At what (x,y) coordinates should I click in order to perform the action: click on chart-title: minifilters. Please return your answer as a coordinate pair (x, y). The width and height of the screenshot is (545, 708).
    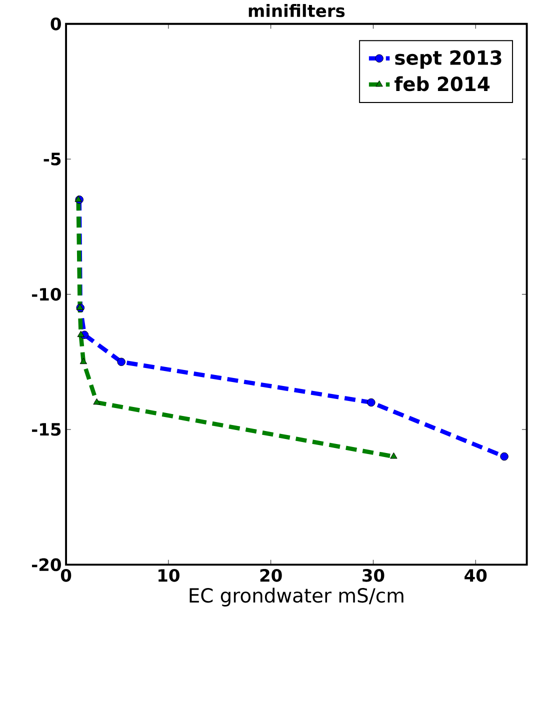
    Looking at the image, I should click on (297, 11).